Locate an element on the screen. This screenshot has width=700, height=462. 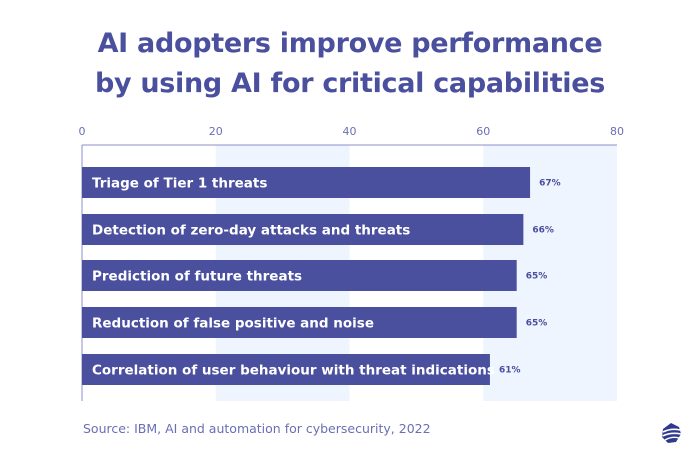
chart-title-line-2: by using AI for critical capabilities is located at coordinates (350, 83).